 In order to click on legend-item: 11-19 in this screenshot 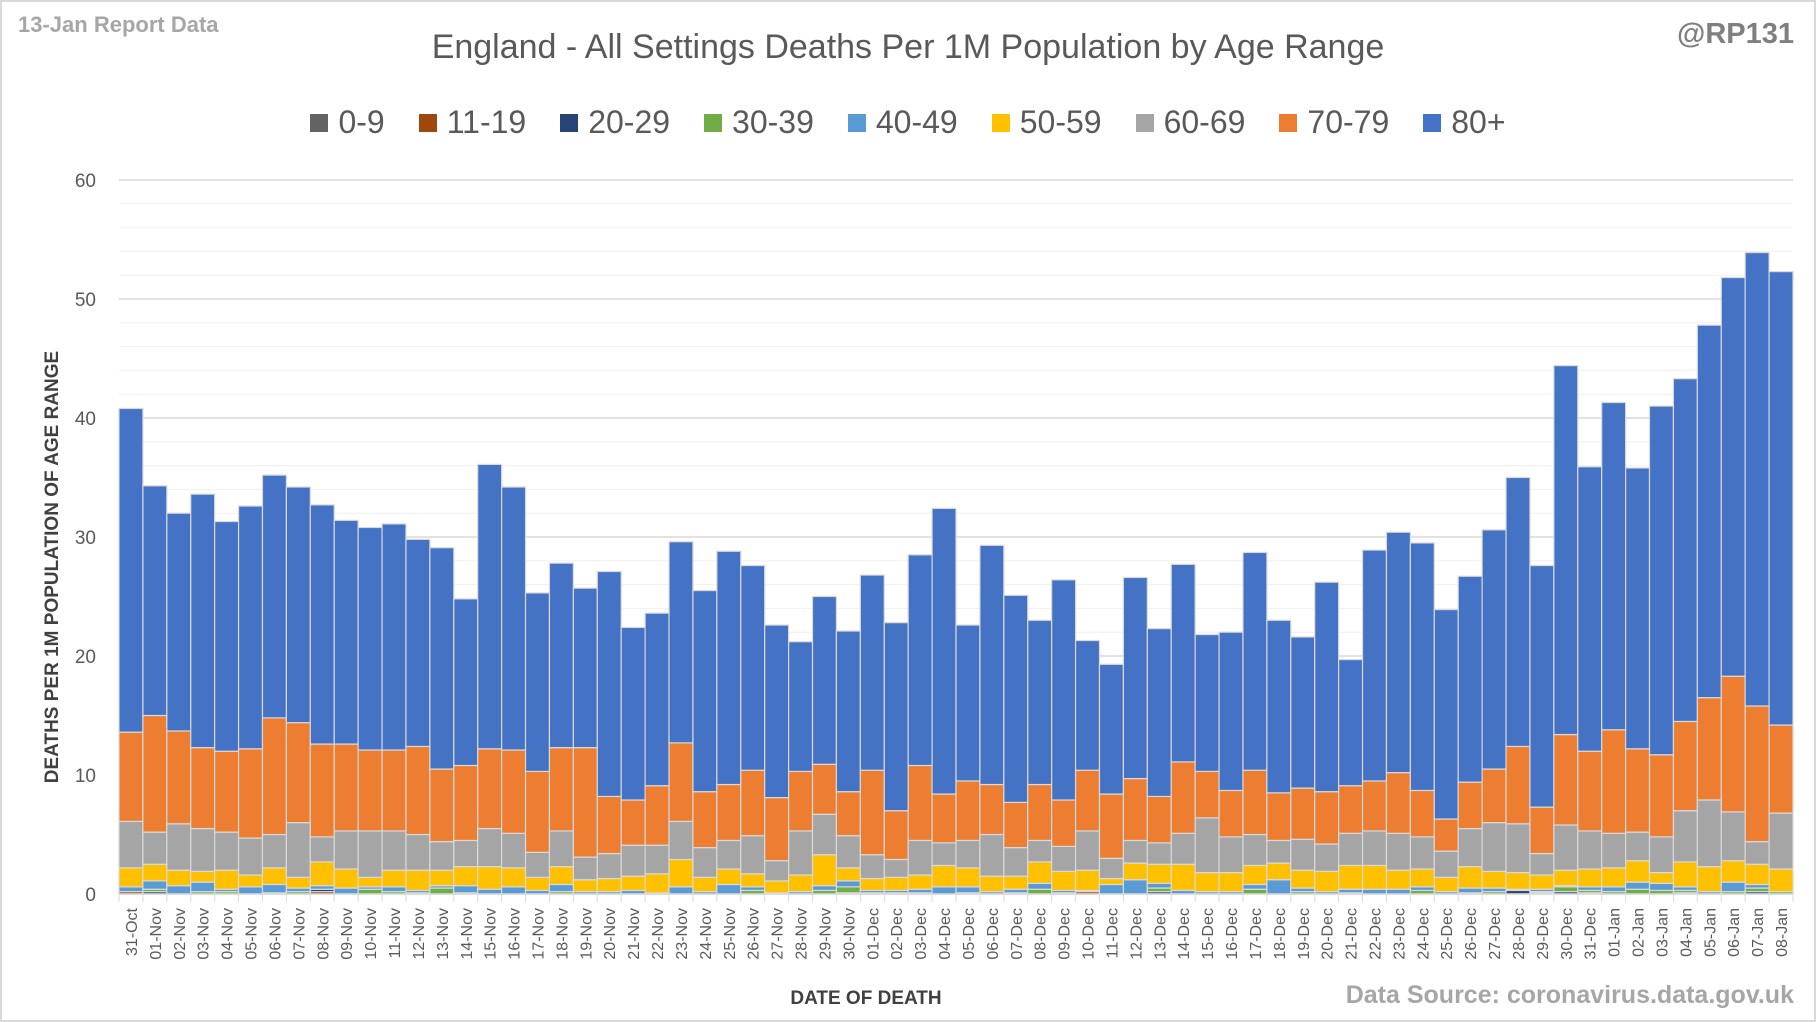, I will do `click(472, 122)`.